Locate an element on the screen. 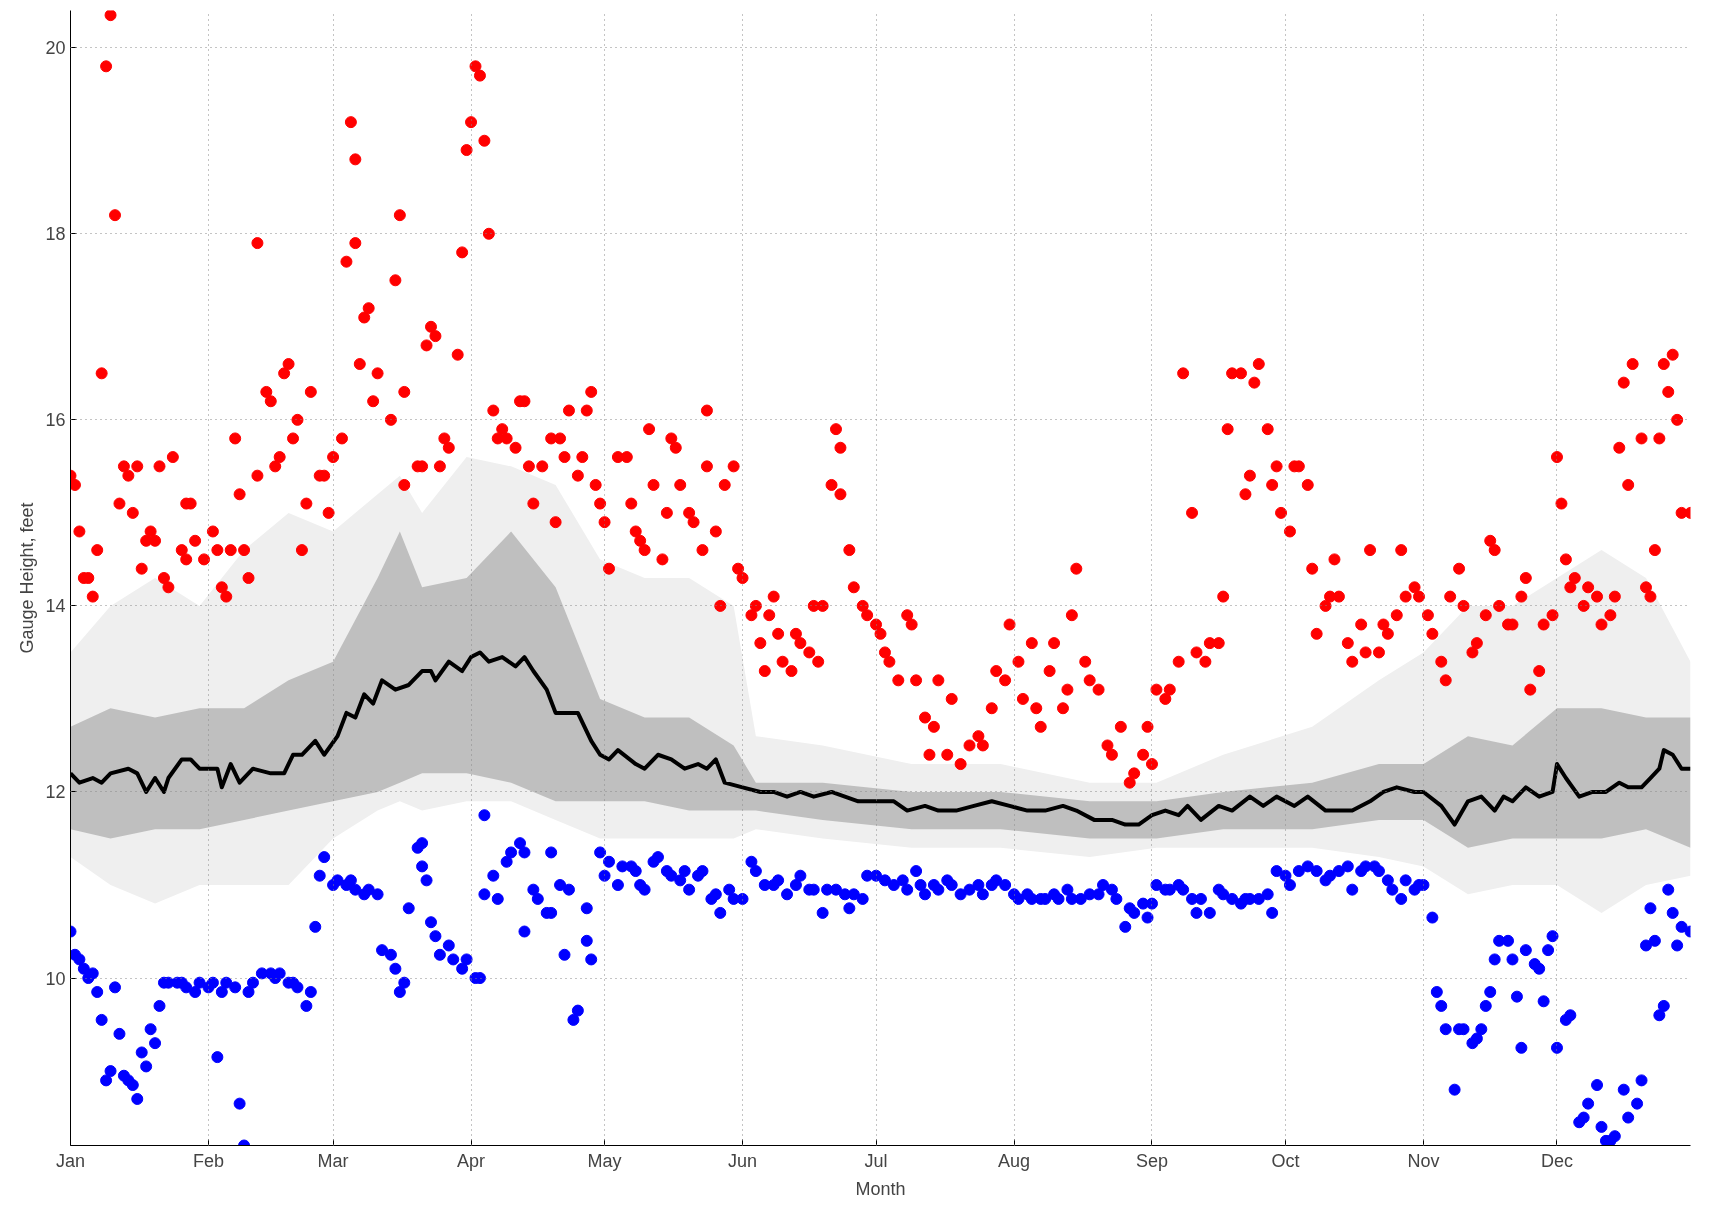 This screenshot has width=1713, height=1228. y-tick-label: 18 is located at coordinates (55, 234).